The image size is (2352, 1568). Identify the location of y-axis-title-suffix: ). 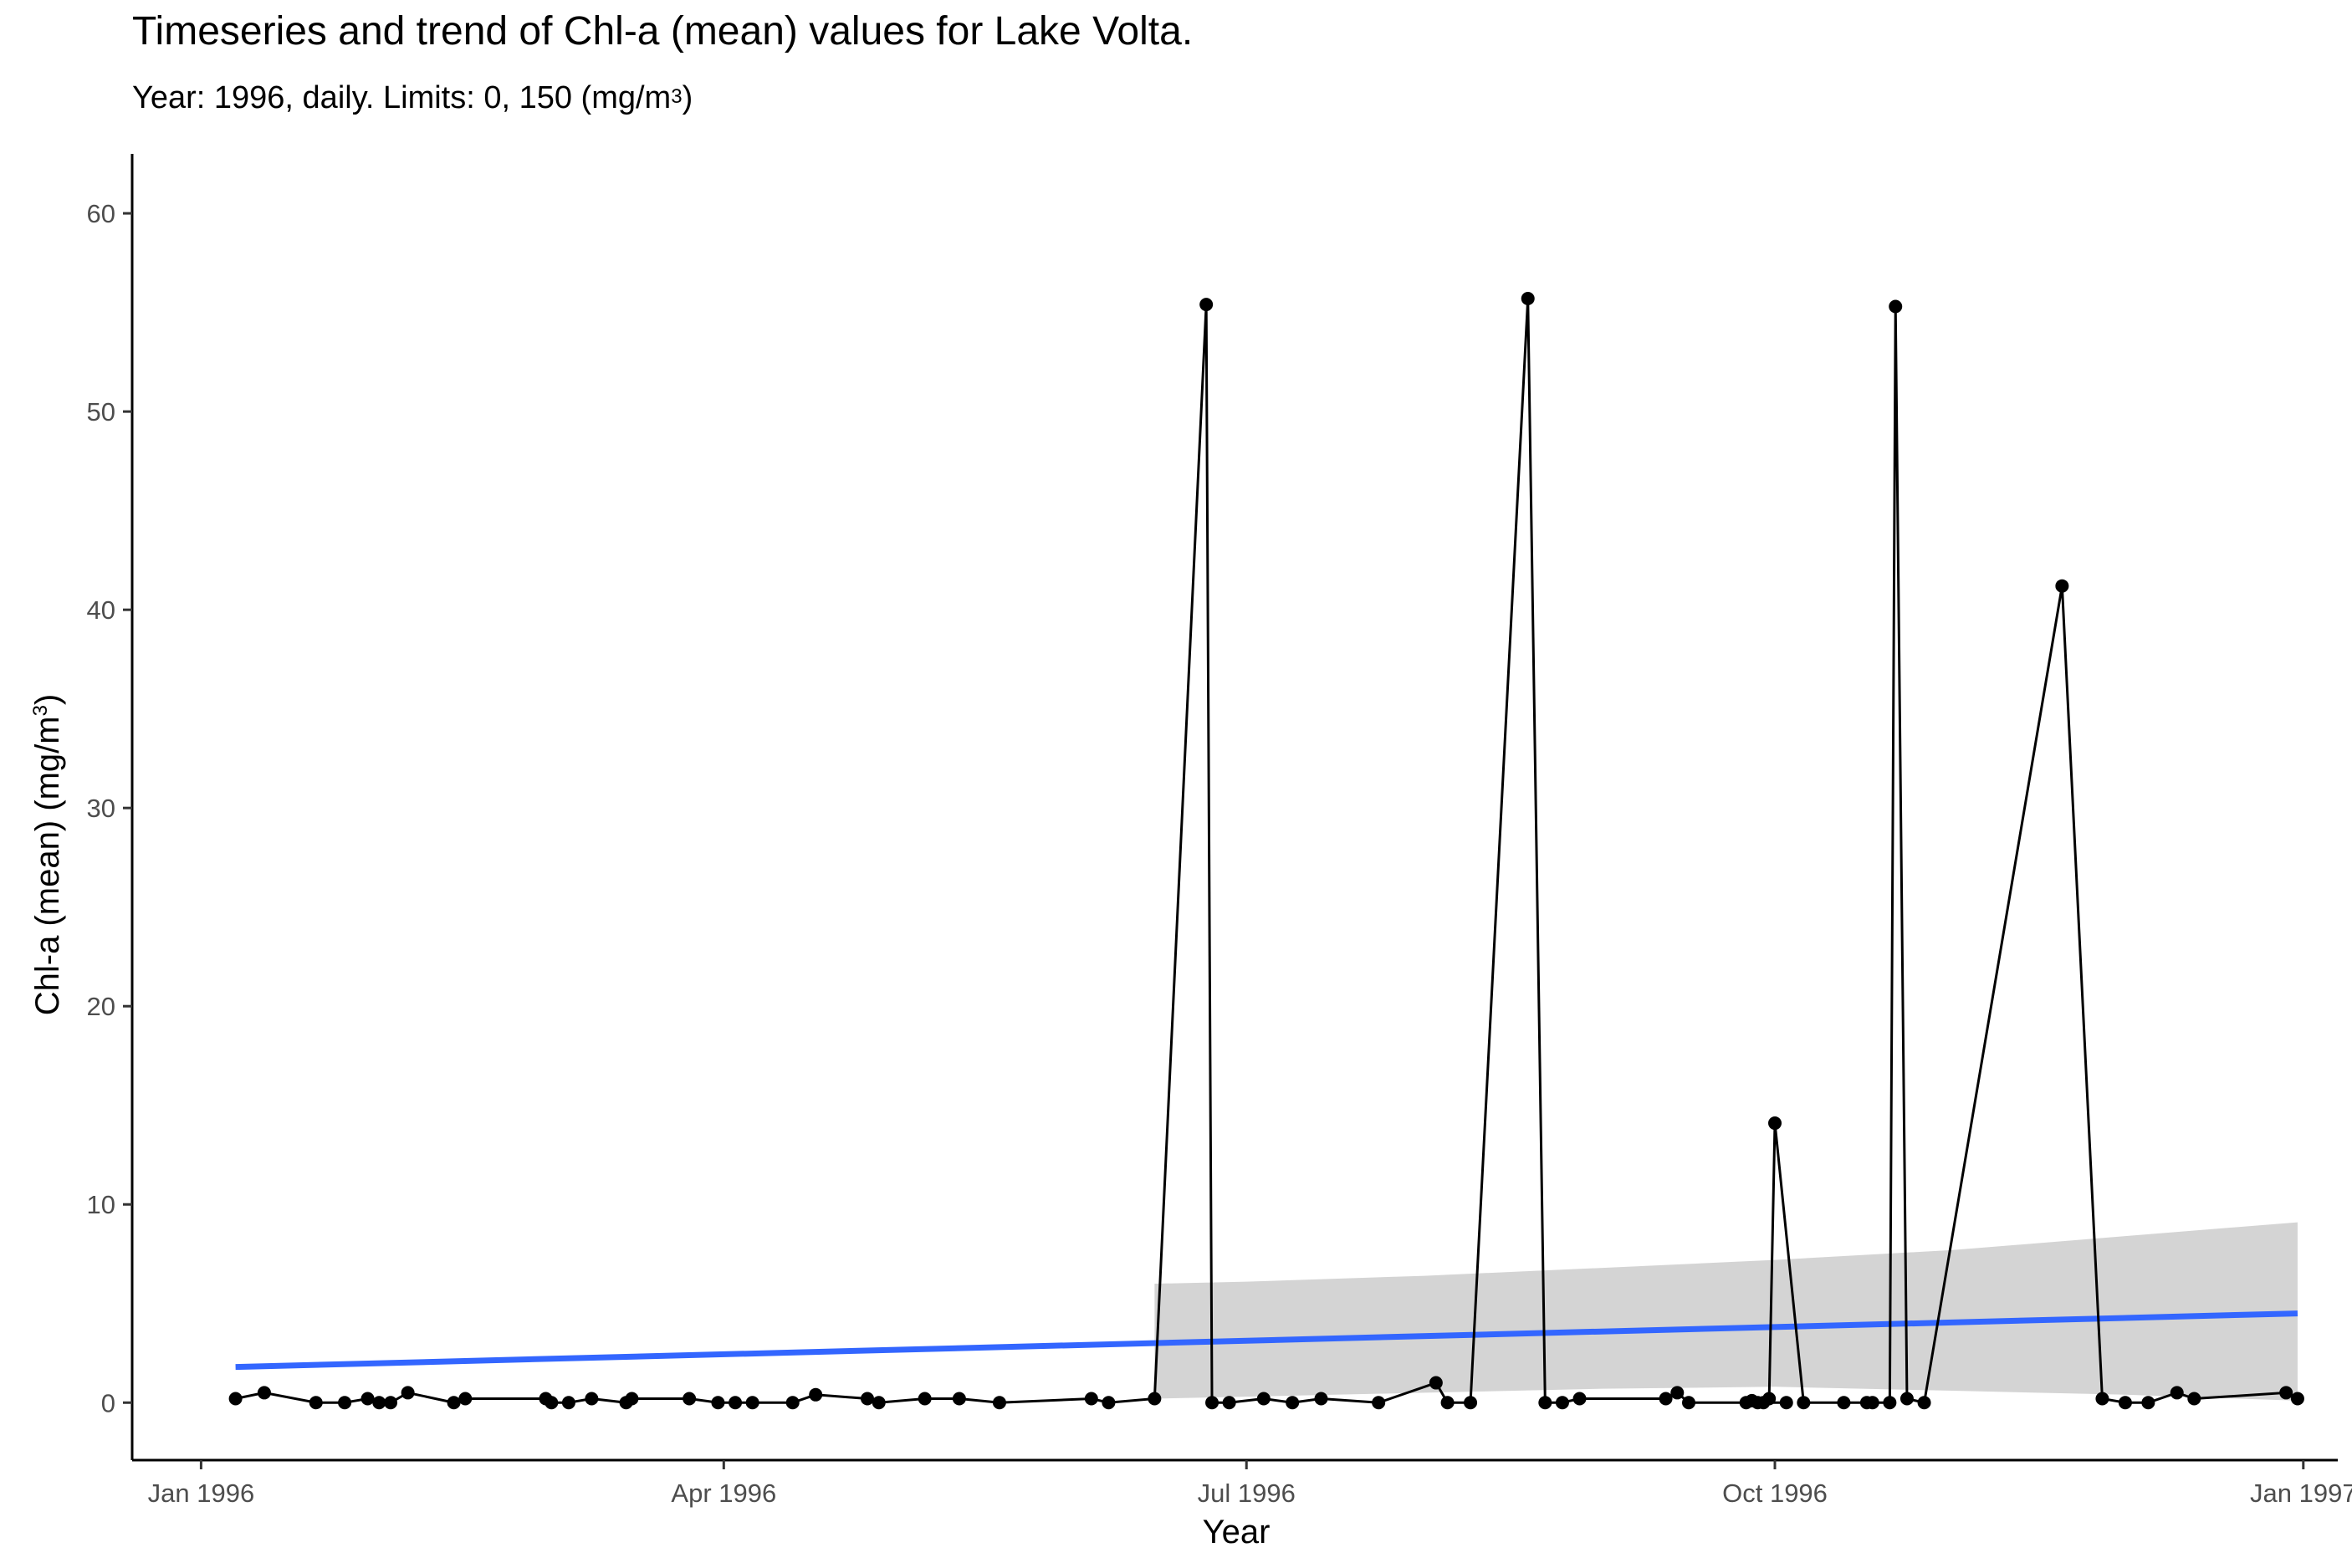
(47, 699).